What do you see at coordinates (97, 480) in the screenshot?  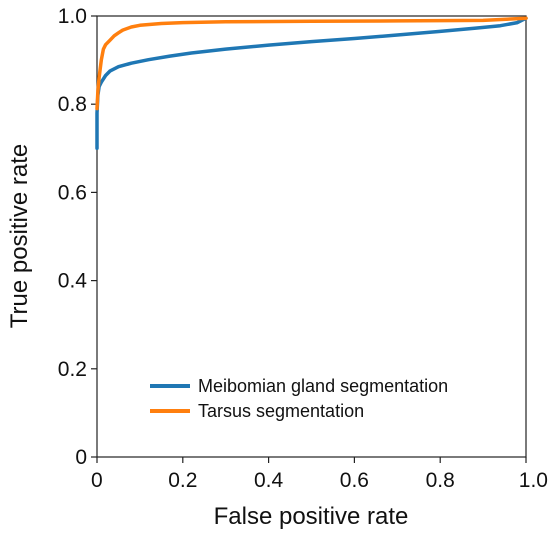 I see `x-tick-label: 0` at bounding box center [97, 480].